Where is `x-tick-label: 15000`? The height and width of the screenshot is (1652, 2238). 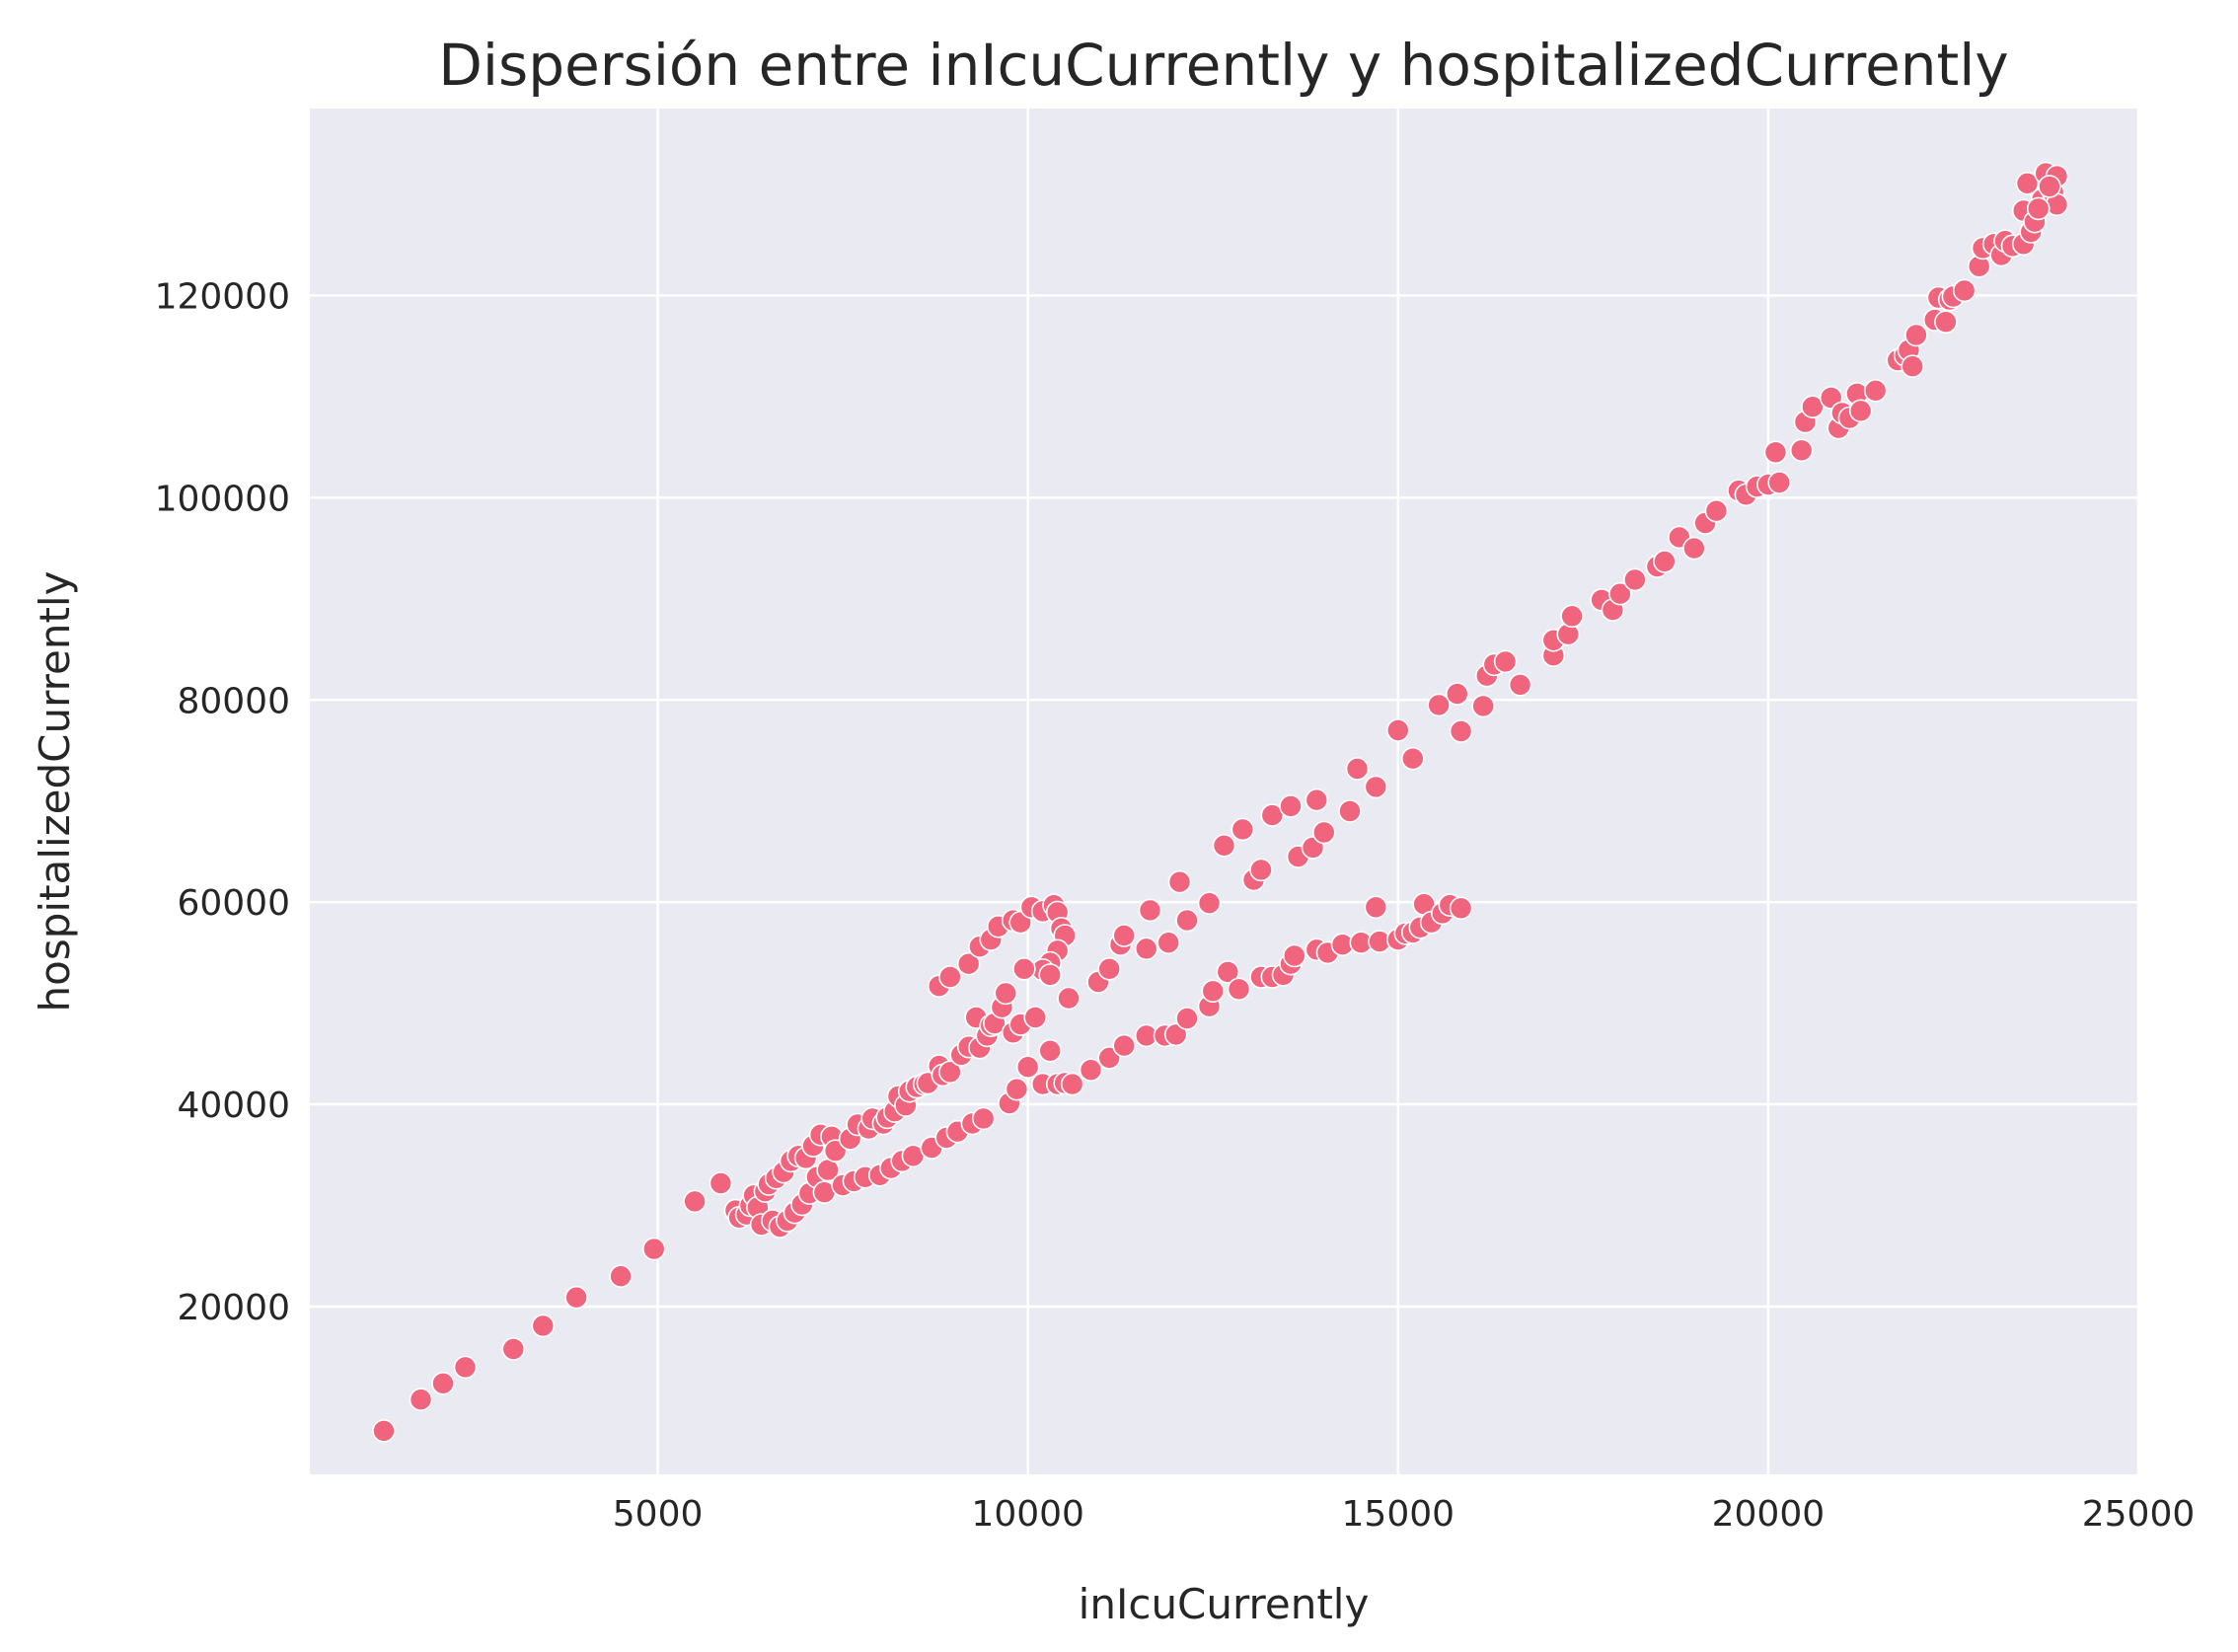
x-tick-label: 15000 is located at coordinates (1398, 1514).